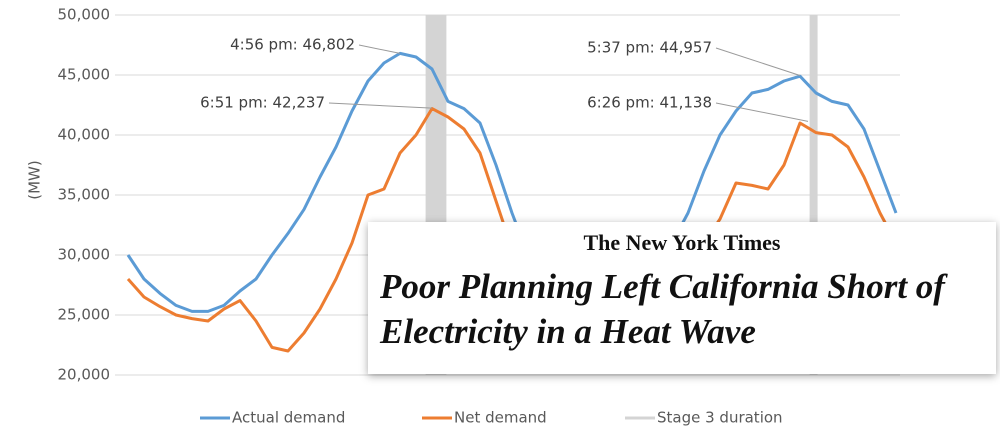  What do you see at coordinates (84, 375) in the screenshot?
I see `y-tick-label: 20,000` at bounding box center [84, 375].